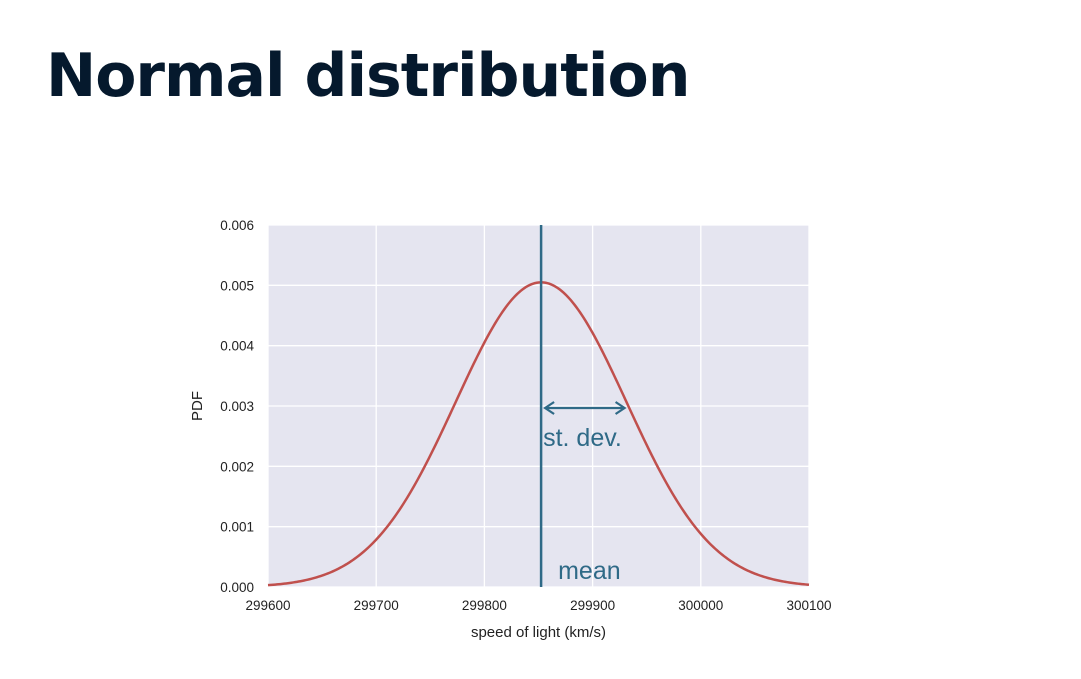 The width and height of the screenshot is (1081, 679). I want to click on y-tick-label: 0.003, so click(237, 406).